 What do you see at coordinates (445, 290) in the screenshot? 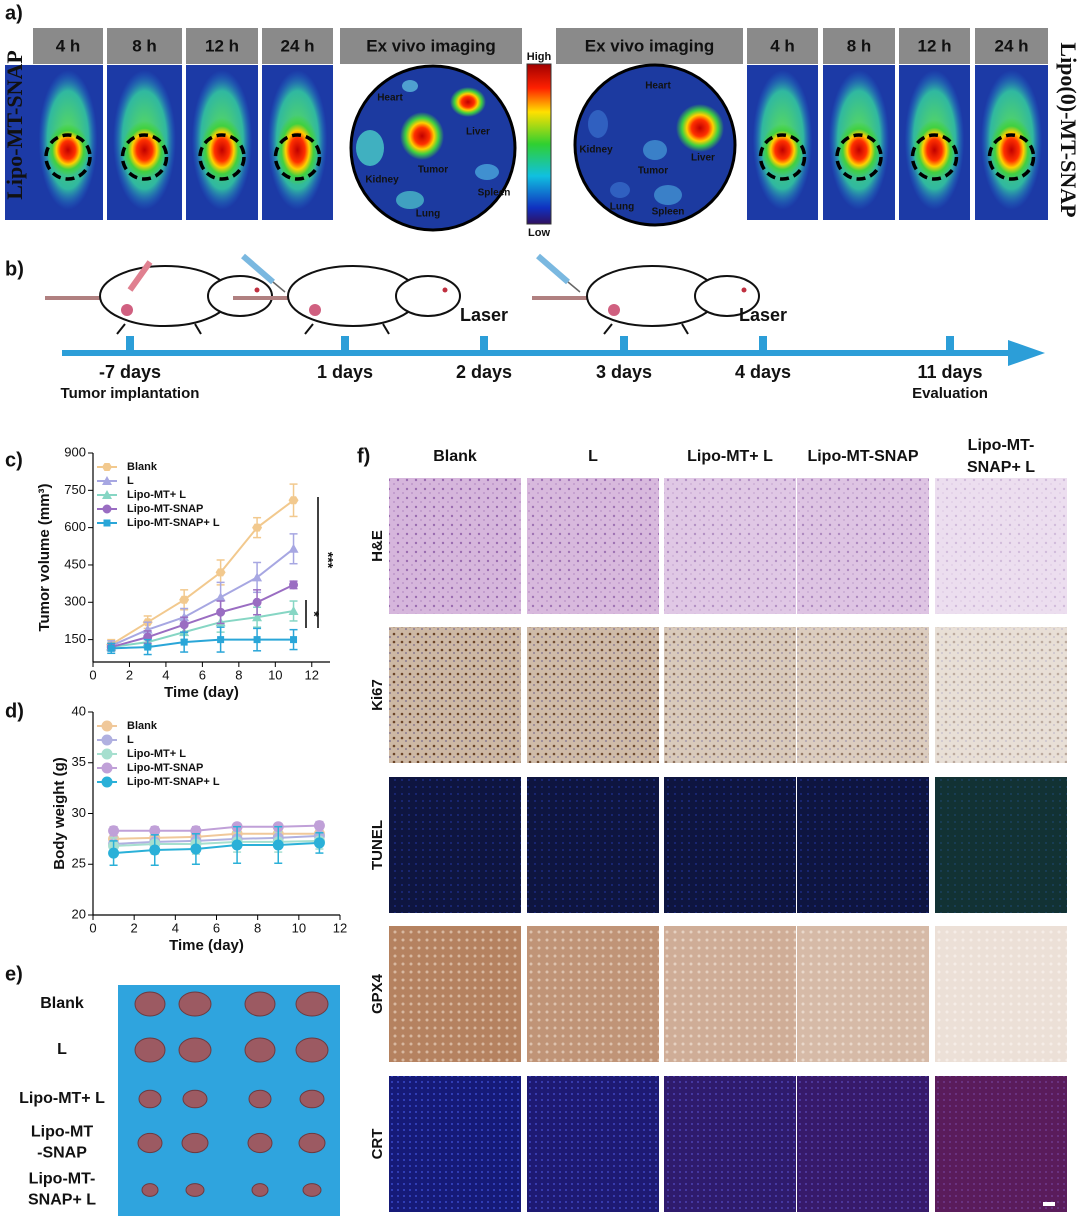
I see `mouse-eye` at bounding box center [445, 290].